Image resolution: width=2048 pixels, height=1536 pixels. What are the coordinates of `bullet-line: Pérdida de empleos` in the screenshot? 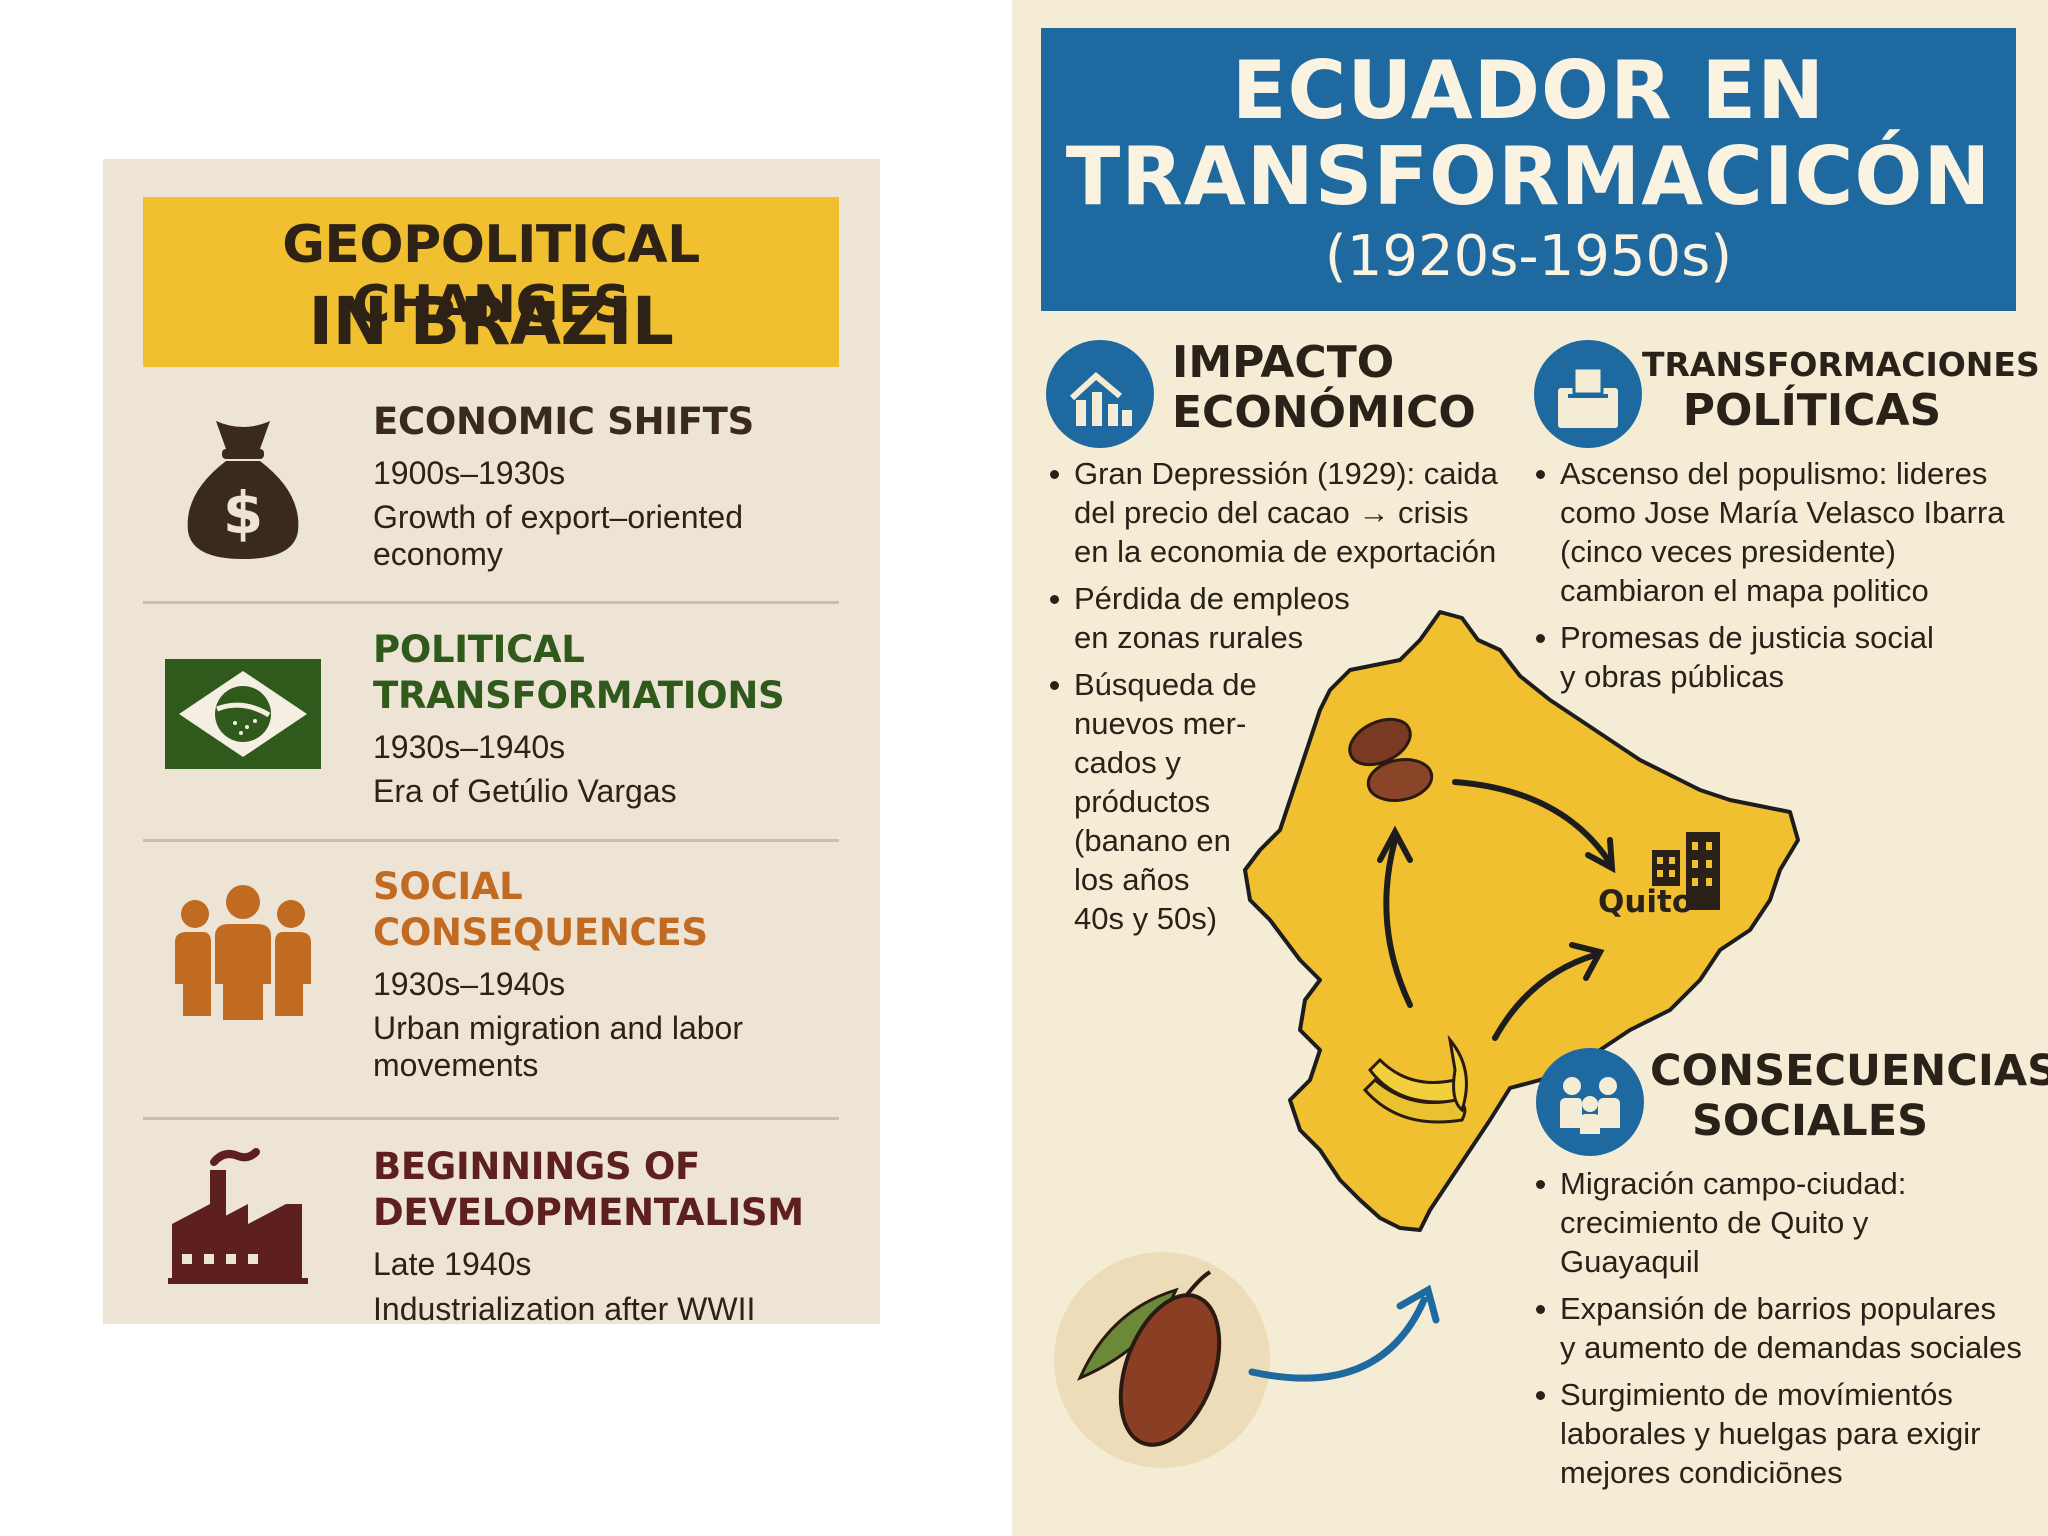 It's located at (1212, 598).